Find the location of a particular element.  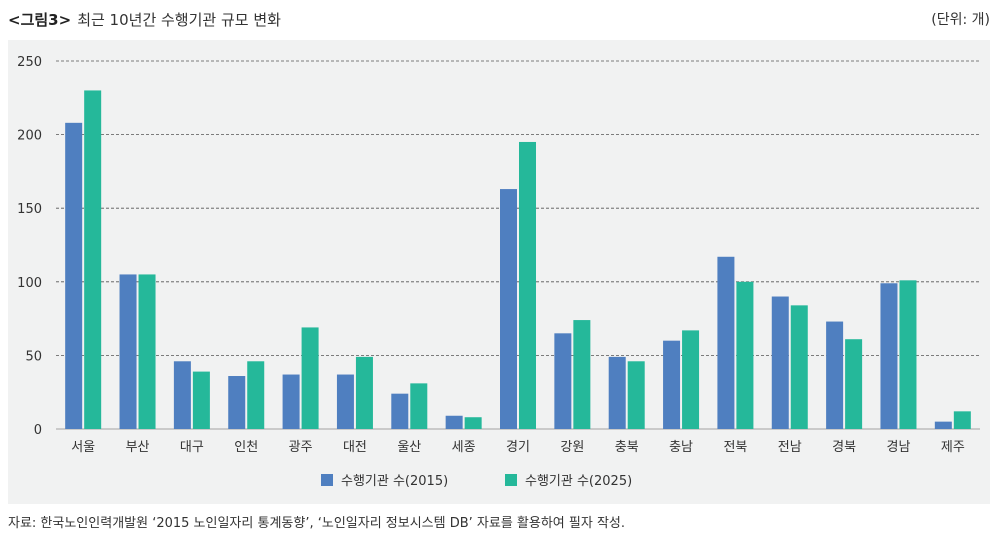

unit-label: (단위: 개) is located at coordinates (960, 20).